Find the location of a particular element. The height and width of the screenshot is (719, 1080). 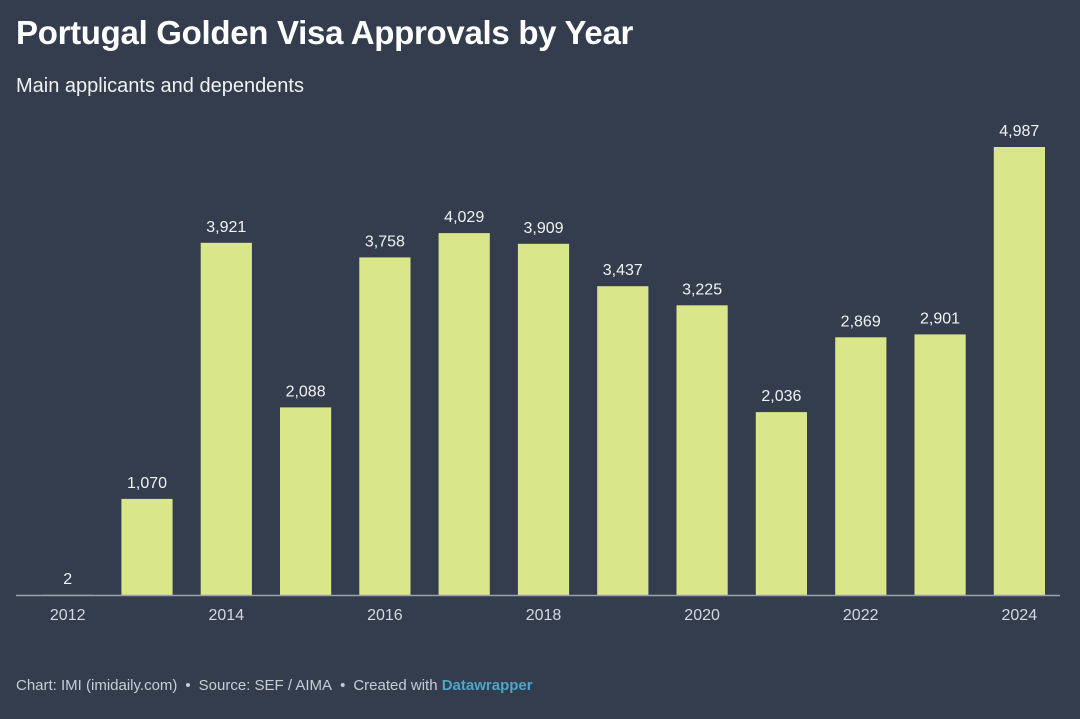

x-tick-label-2014: 2014 is located at coordinates (227, 615).